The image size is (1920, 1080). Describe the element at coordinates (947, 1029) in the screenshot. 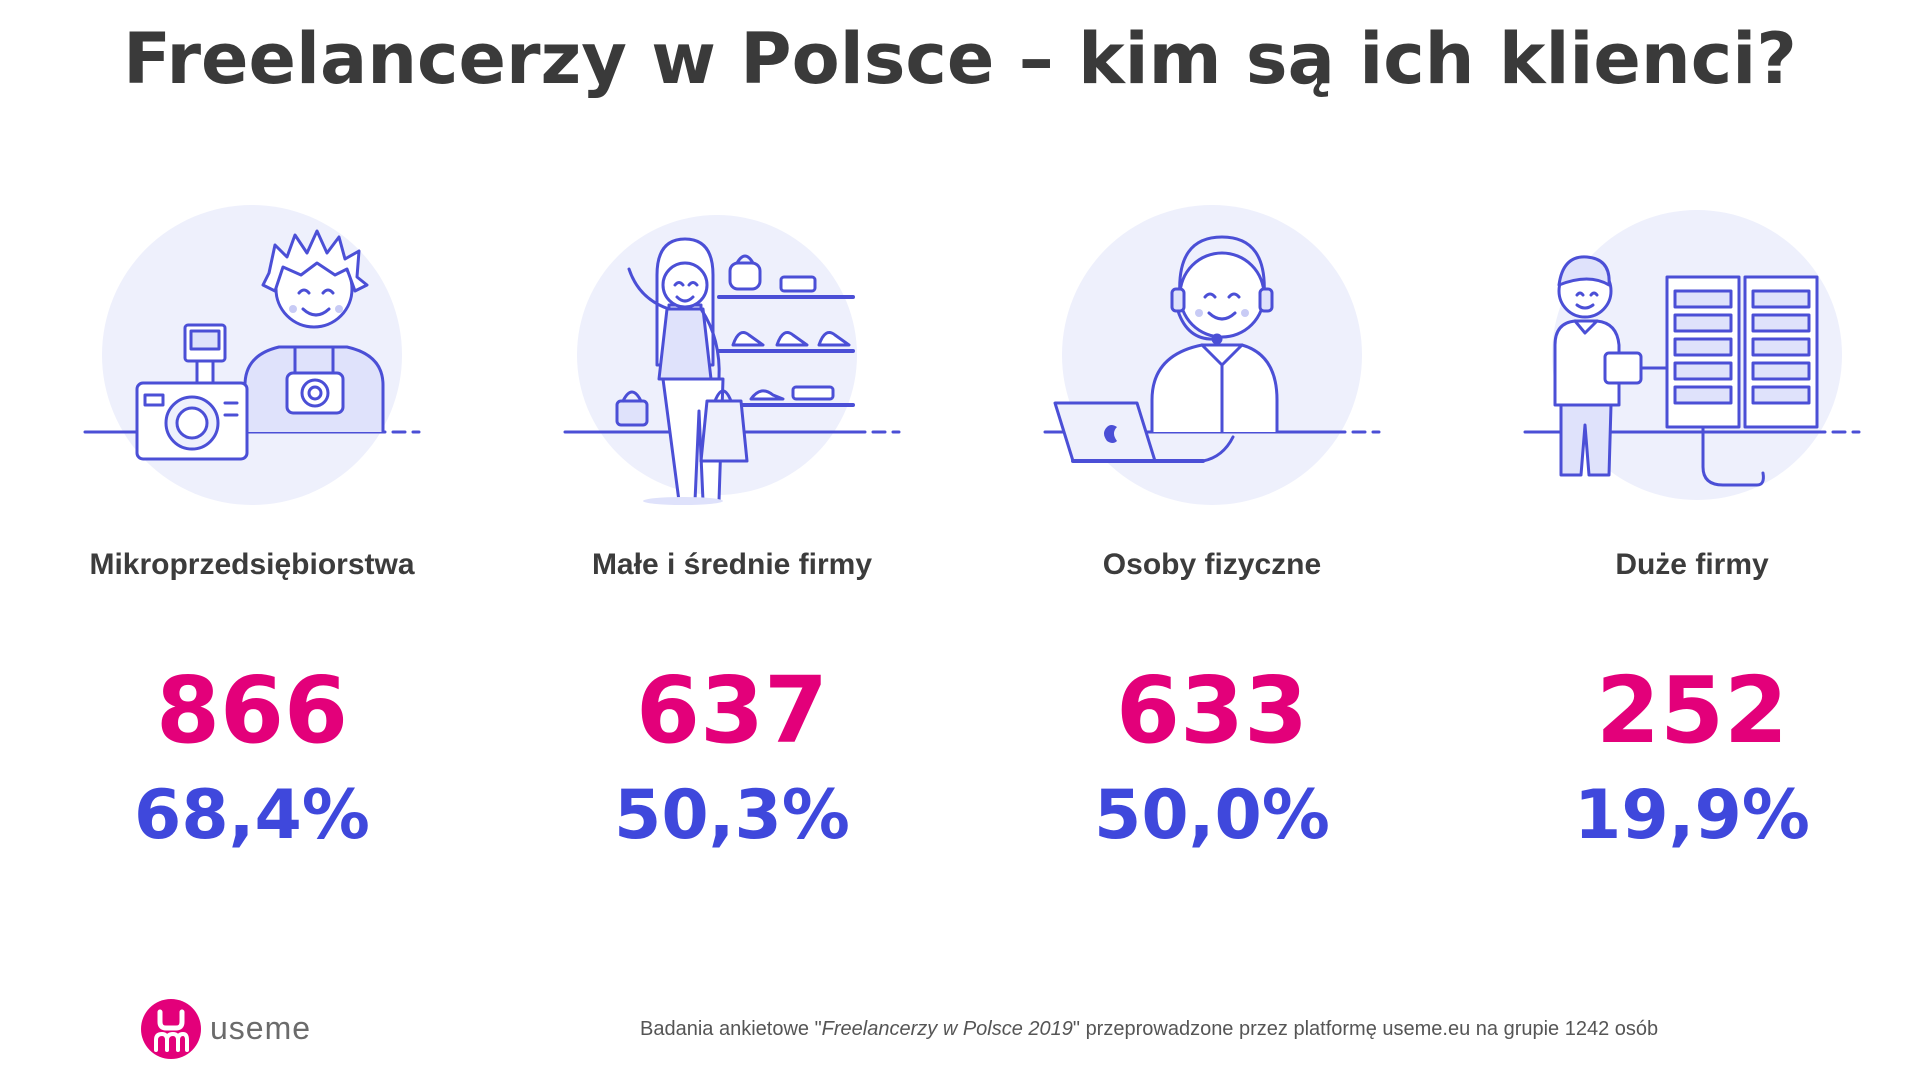

I see `footnote-survey-name: Freelancerzy w Polsce 2019` at that location.